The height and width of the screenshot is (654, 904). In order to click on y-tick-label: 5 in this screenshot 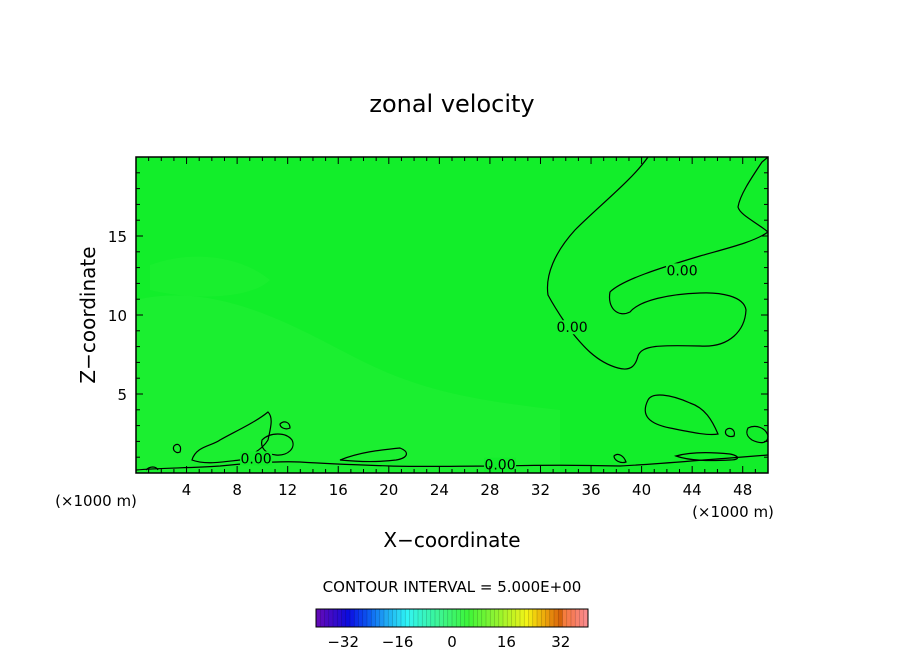, I will do `click(122, 395)`.